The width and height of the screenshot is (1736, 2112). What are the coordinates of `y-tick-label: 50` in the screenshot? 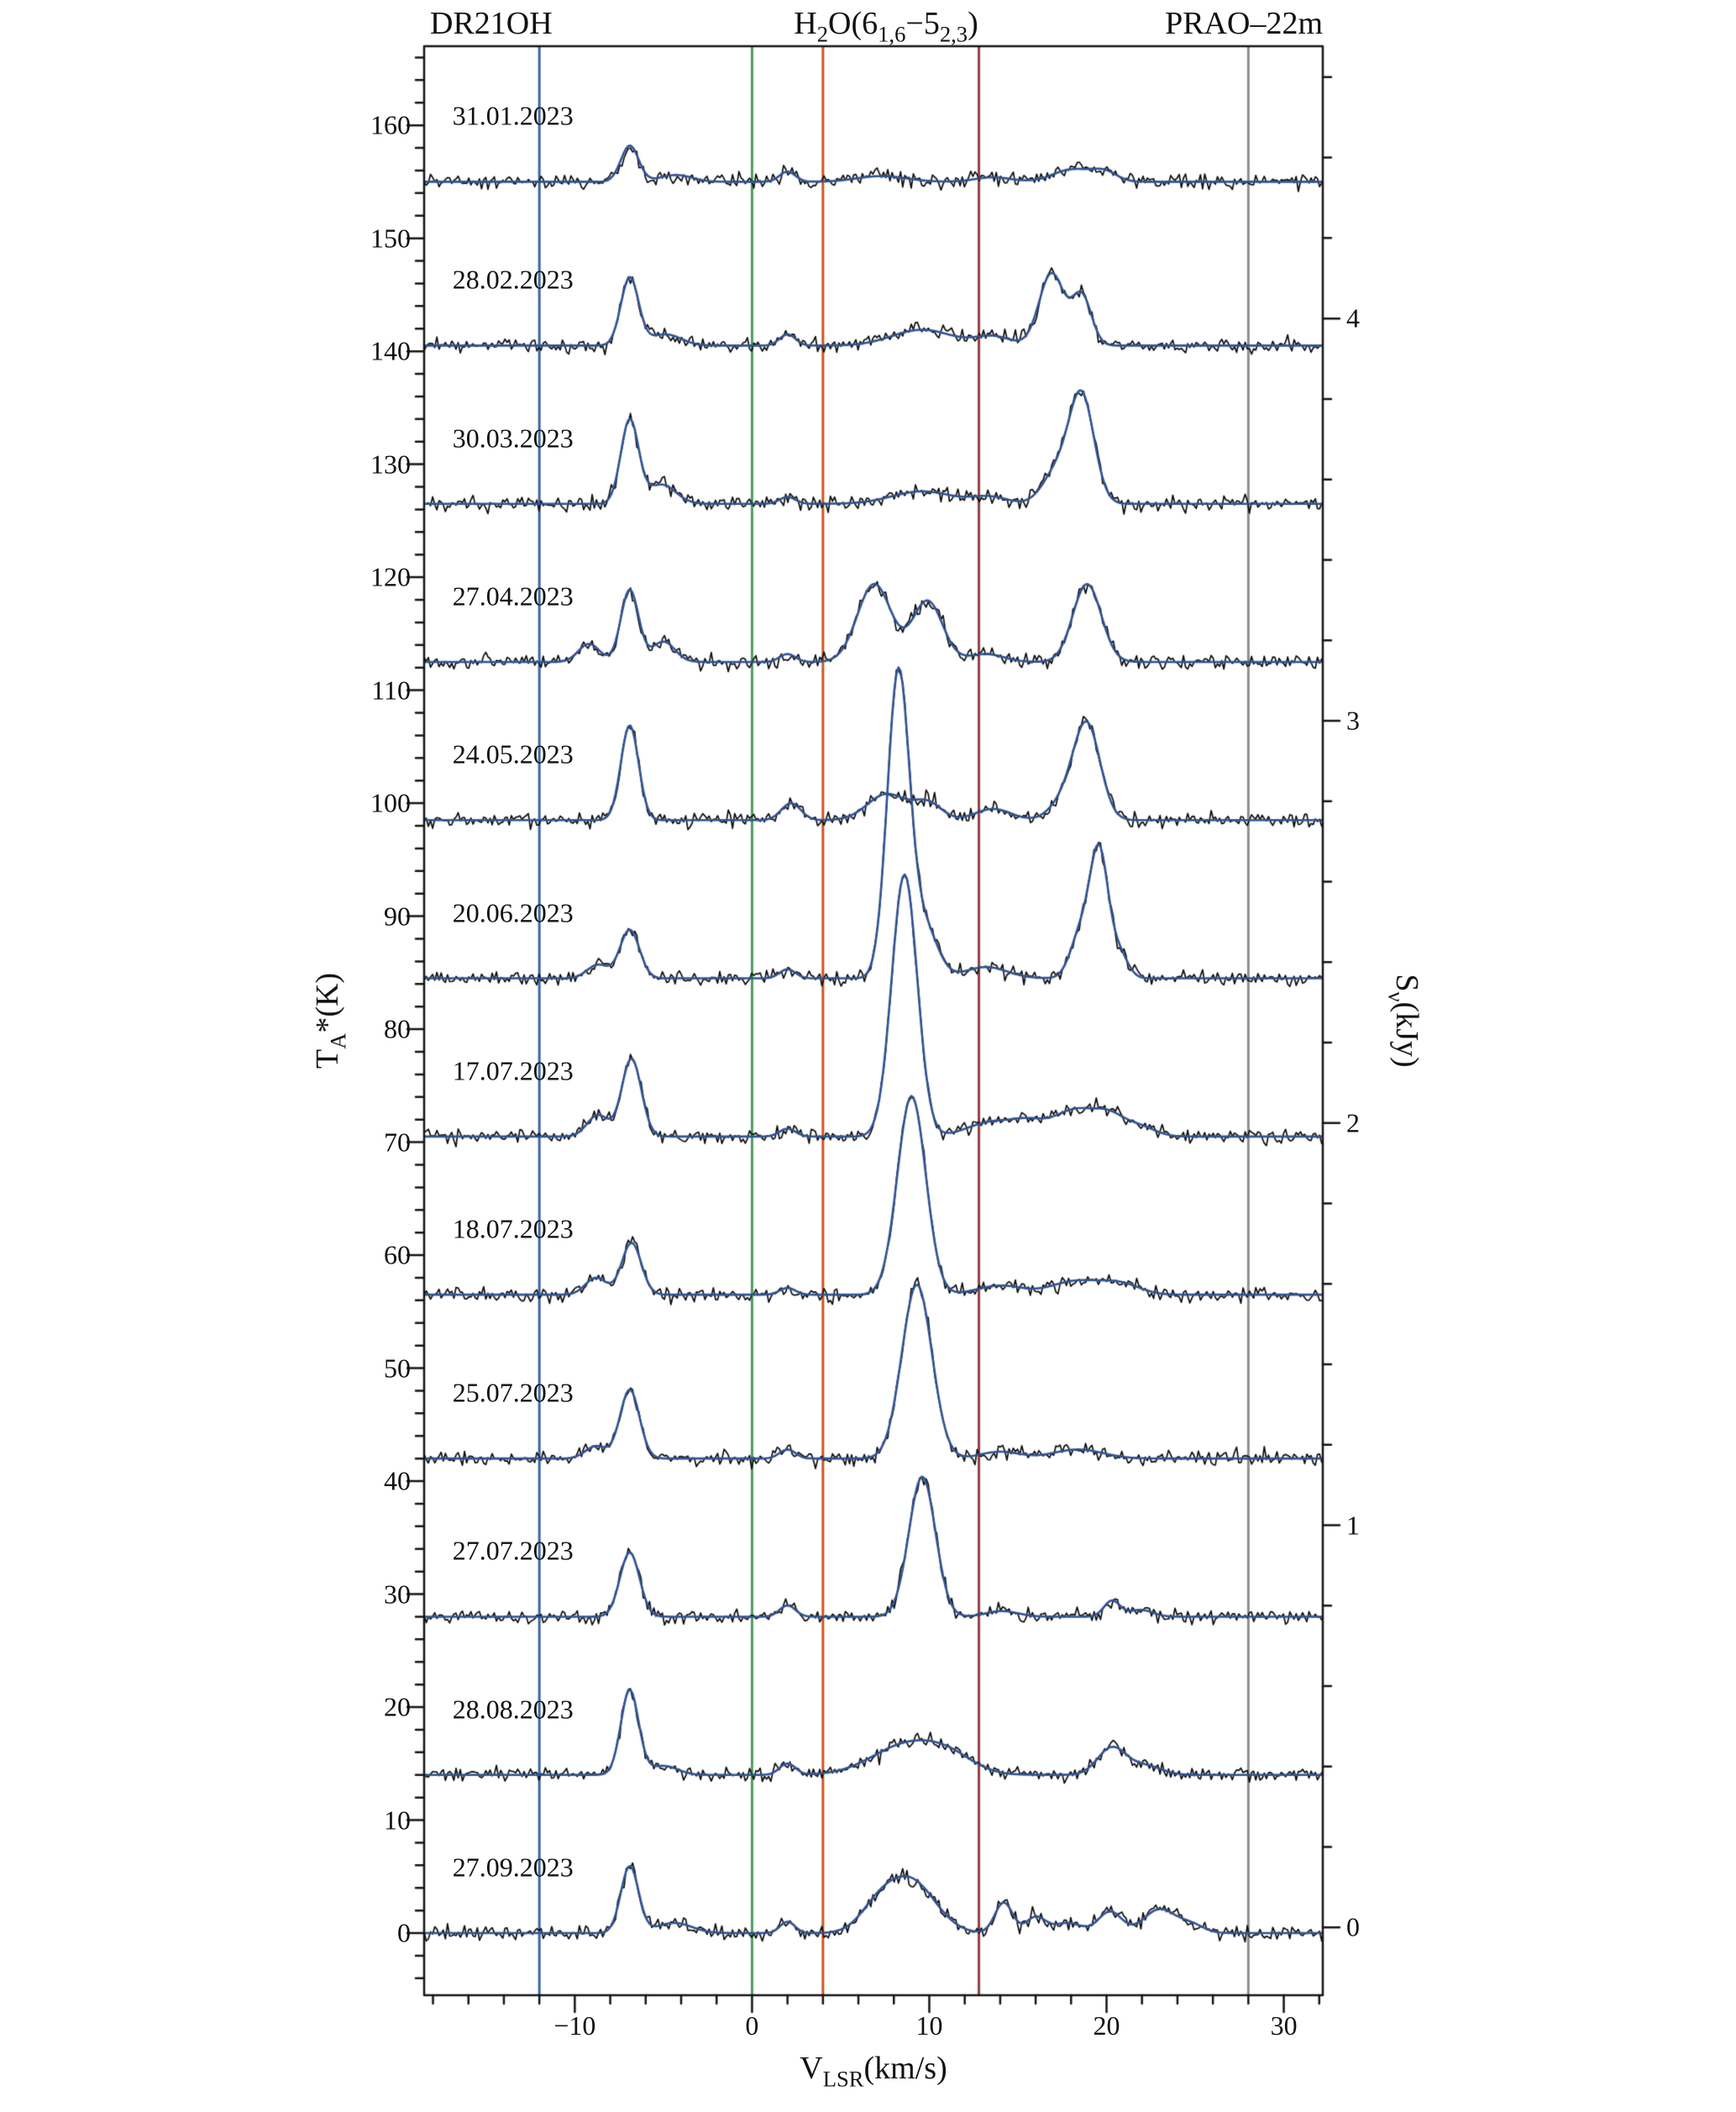 It's located at (397, 1369).